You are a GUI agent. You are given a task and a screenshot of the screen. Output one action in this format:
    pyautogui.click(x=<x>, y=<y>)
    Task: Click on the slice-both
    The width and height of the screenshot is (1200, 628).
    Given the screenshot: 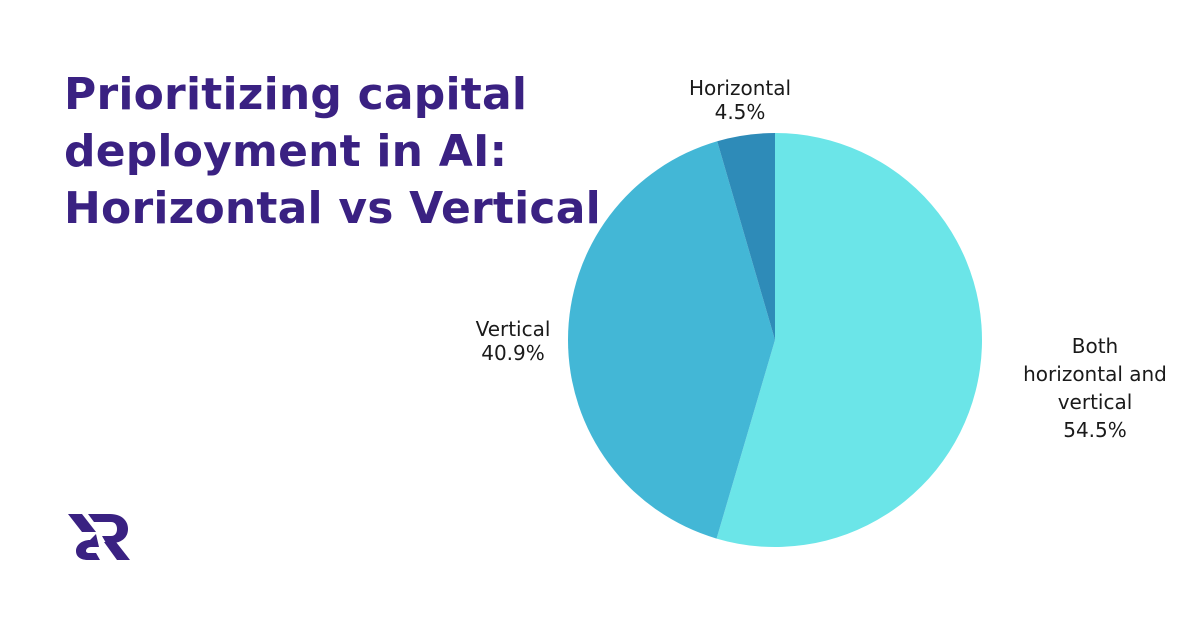 What is the action you would take?
    pyautogui.click(x=849, y=340)
    